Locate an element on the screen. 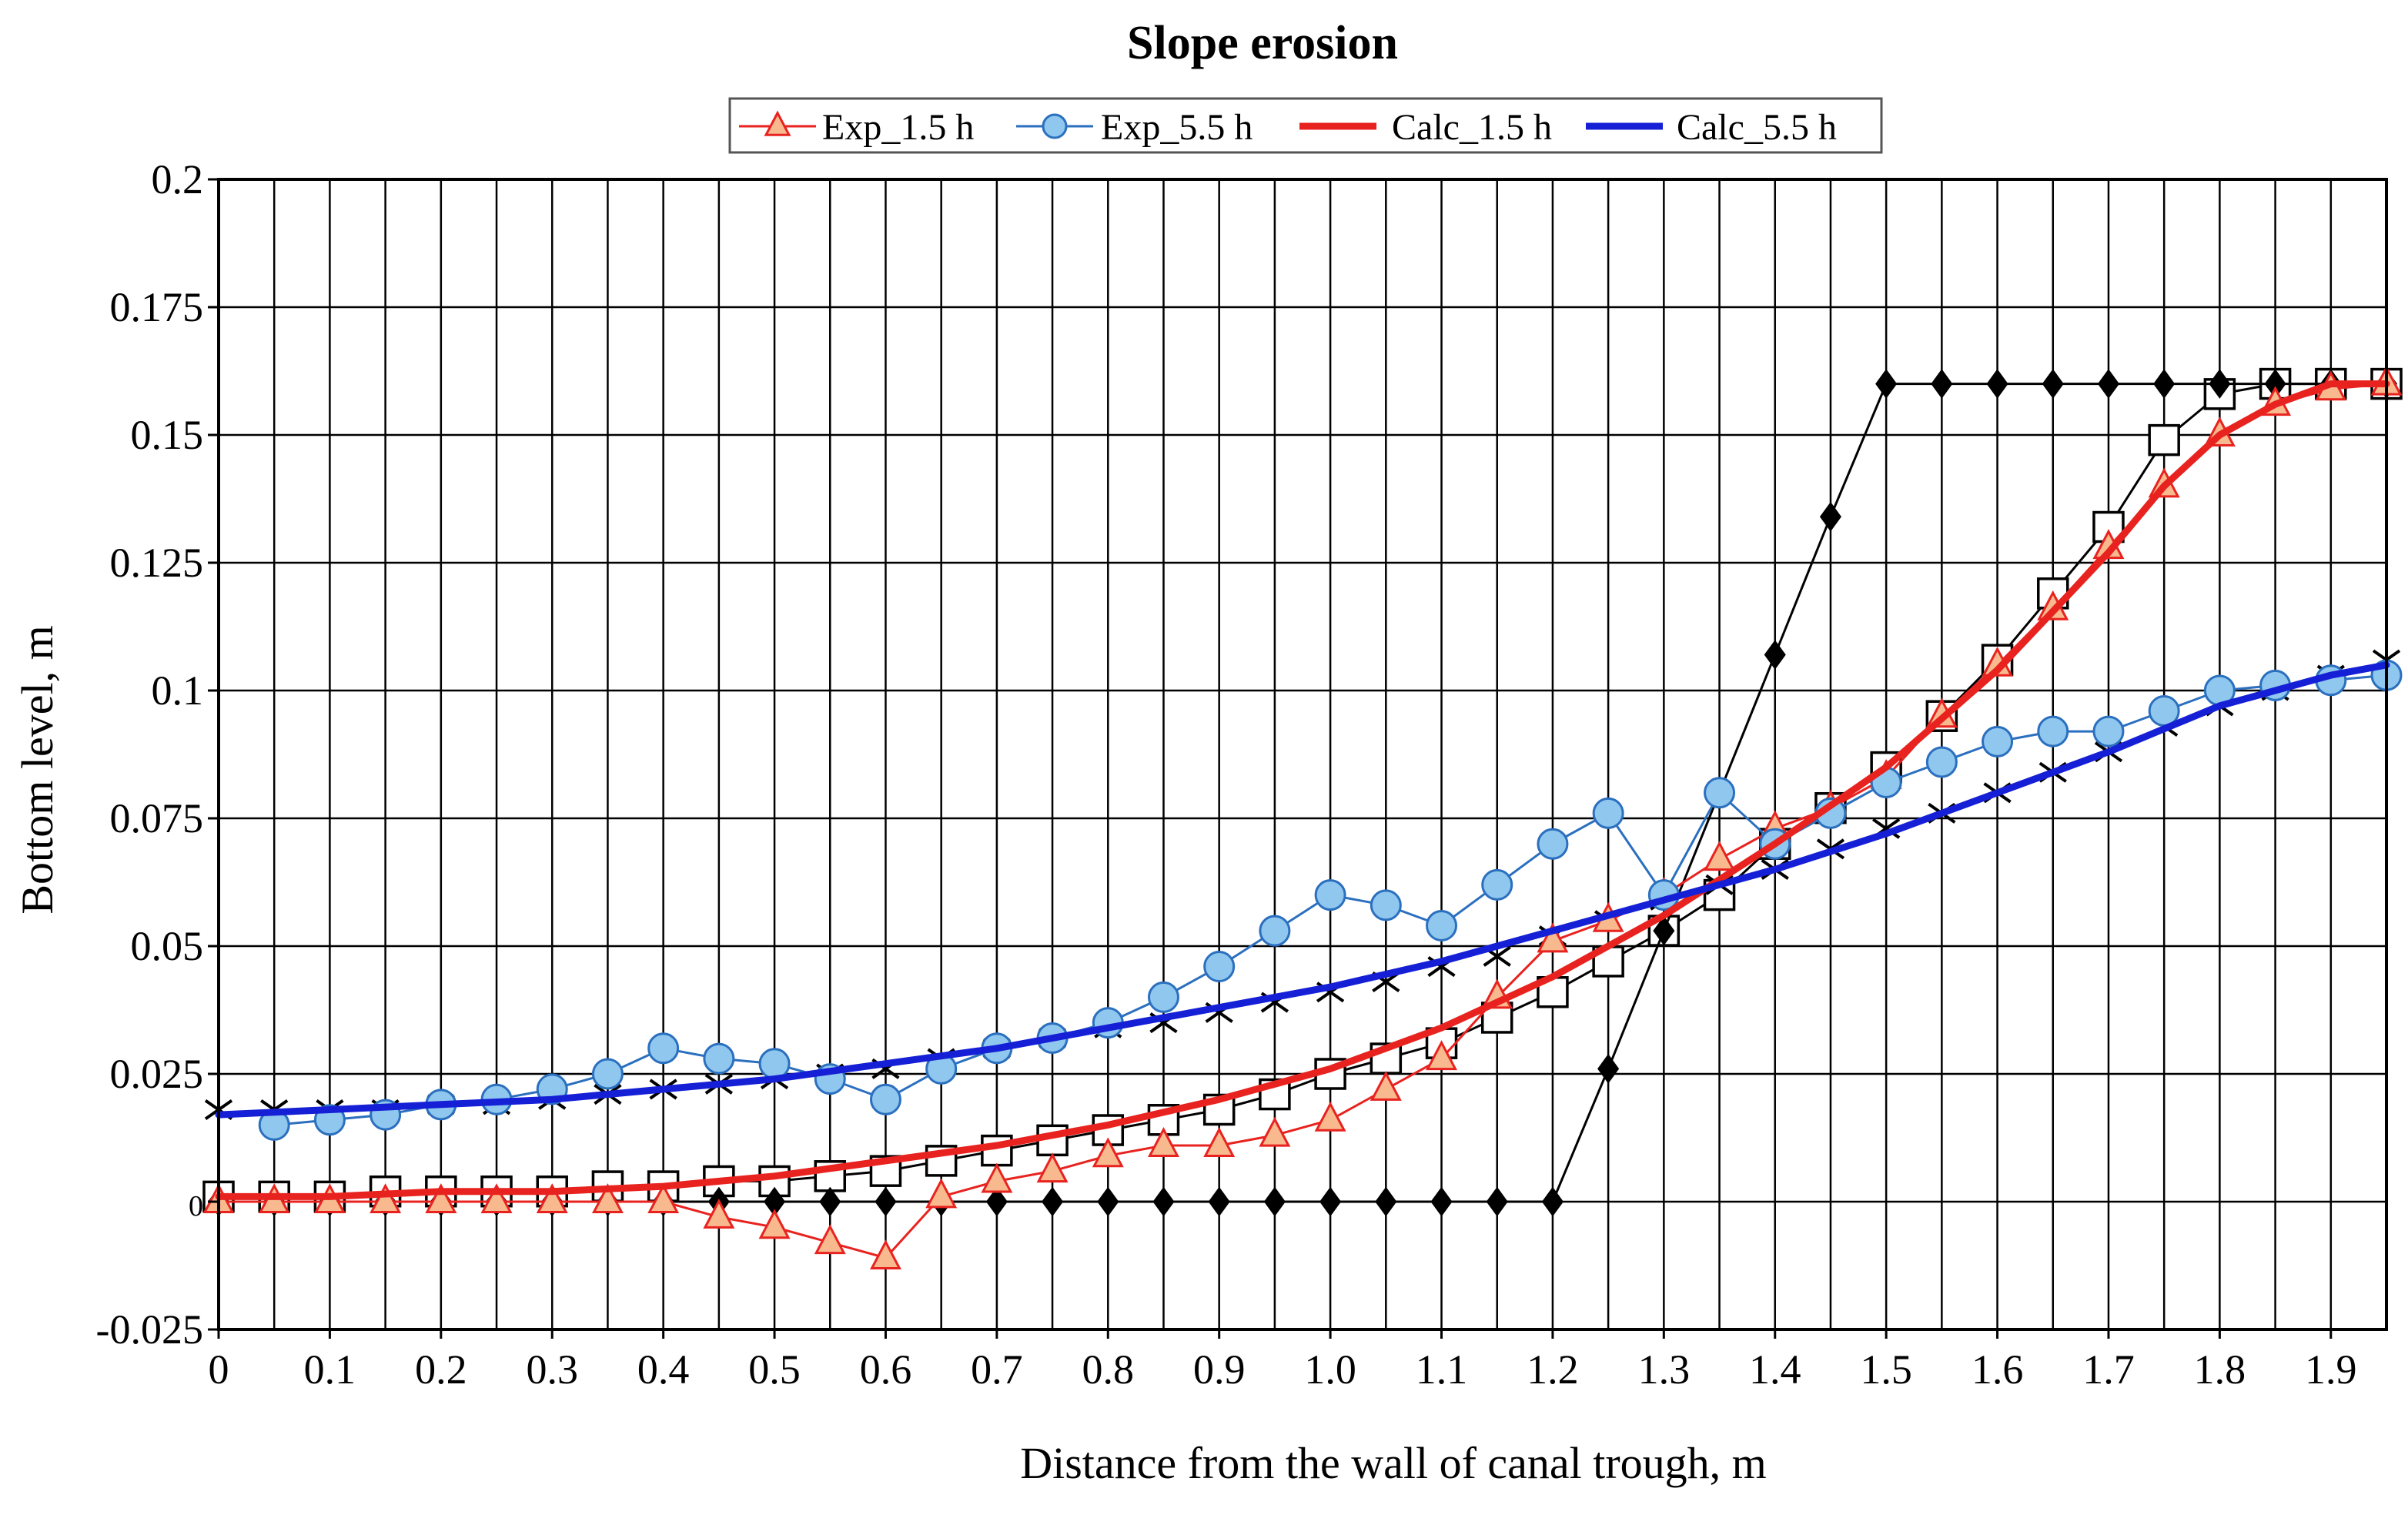 The height and width of the screenshot is (1515, 2408). x-tick-label: 0.1 is located at coordinates (330, 1369).